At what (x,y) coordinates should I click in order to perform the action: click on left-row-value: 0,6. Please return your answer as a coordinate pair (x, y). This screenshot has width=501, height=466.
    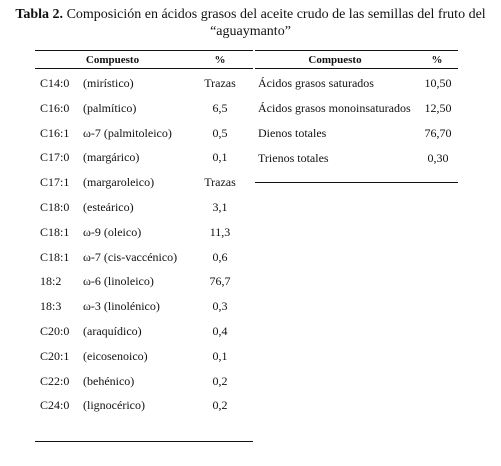
    Looking at the image, I should click on (220, 257).